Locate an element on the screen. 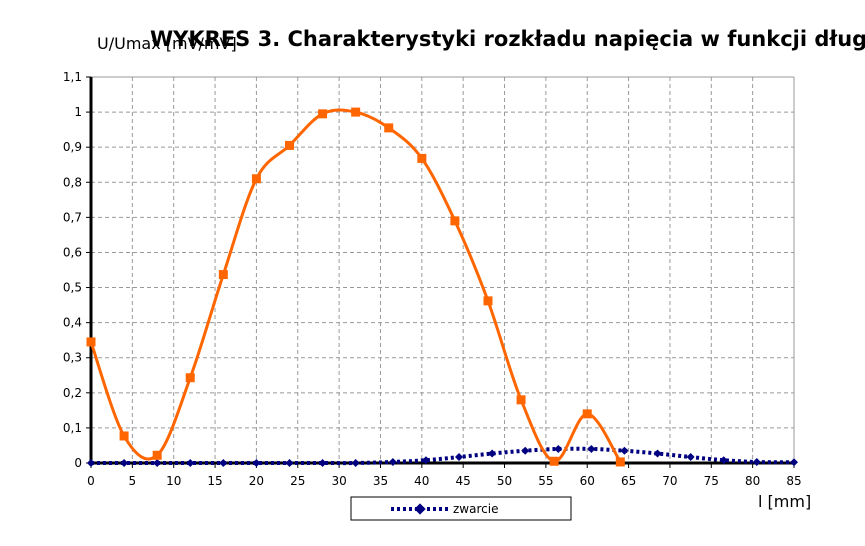 The height and width of the screenshot is (546, 865). x-tick-label: 0 is located at coordinates (91, 481).